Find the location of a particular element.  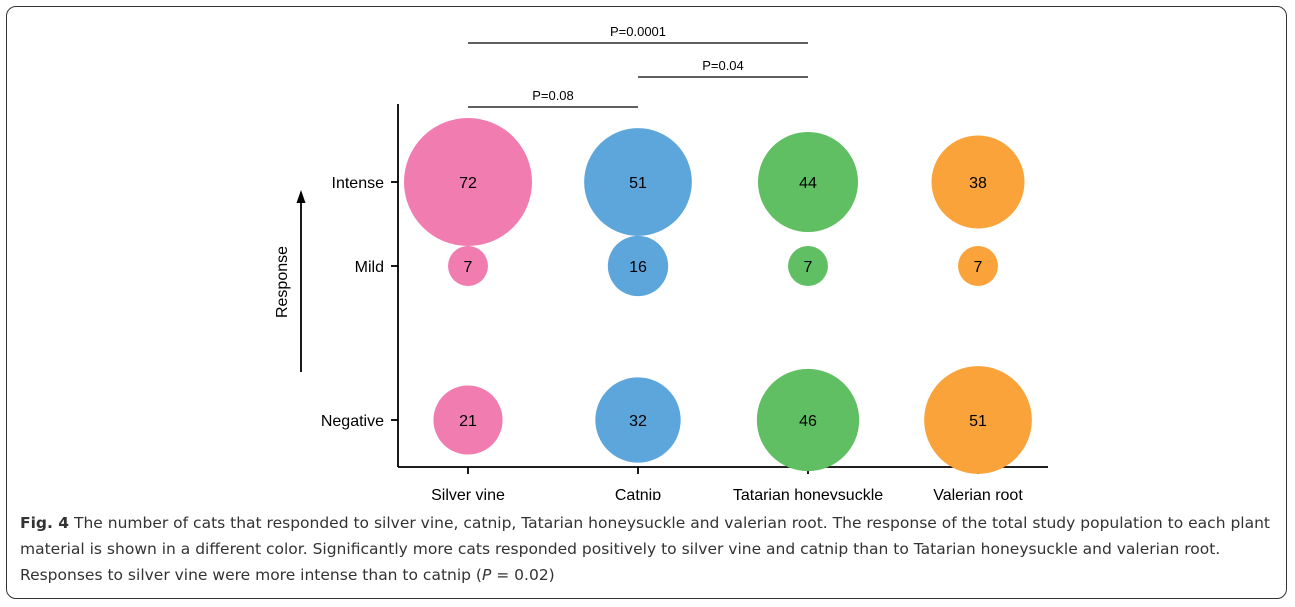

bubble-tatarian-honeysuckle-mild is located at coordinates (808, 266).